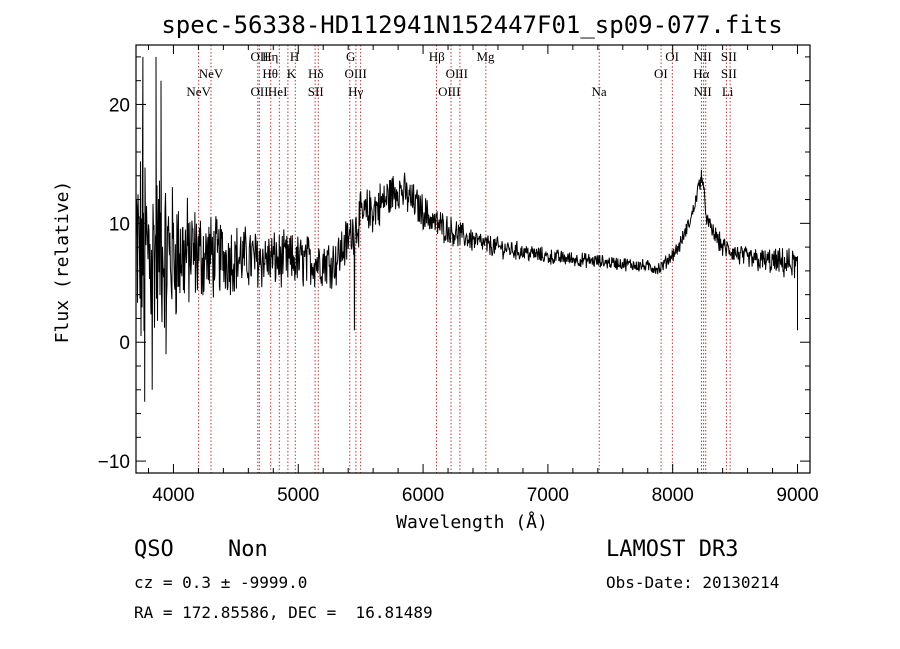 The image size is (900, 649). I want to click on x-tick-label: 5000, so click(298, 495).